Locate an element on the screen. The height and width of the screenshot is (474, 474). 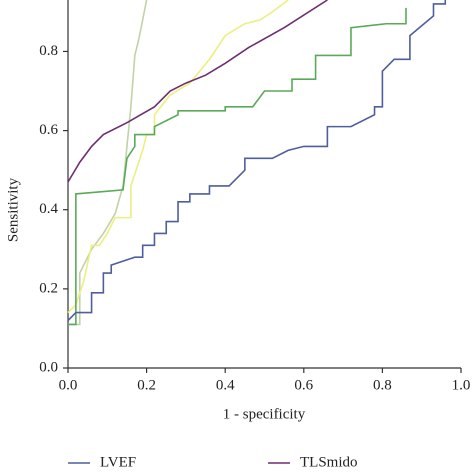
y-tick-label: 0.2 is located at coordinates (48, 288).